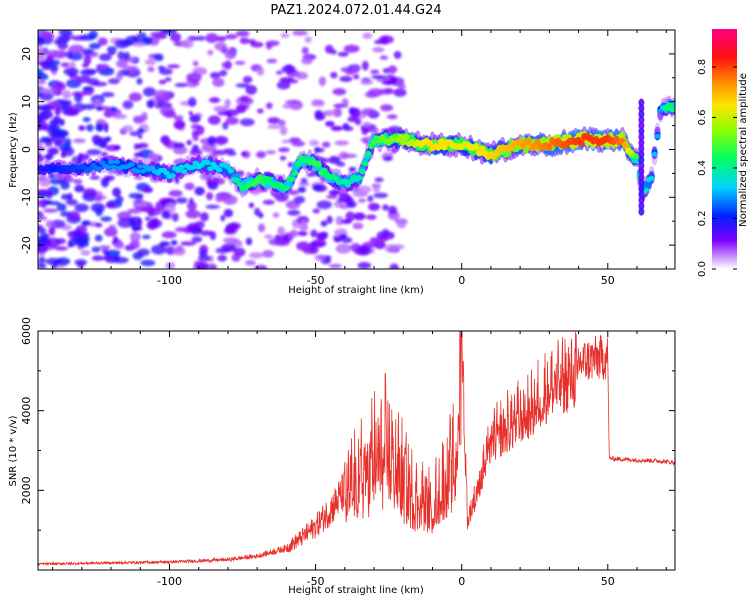 Image resolution: width=750 pixels, height=600 pixels. I want to click on colorbar-tick-label: 0.2, so click(702, 219).